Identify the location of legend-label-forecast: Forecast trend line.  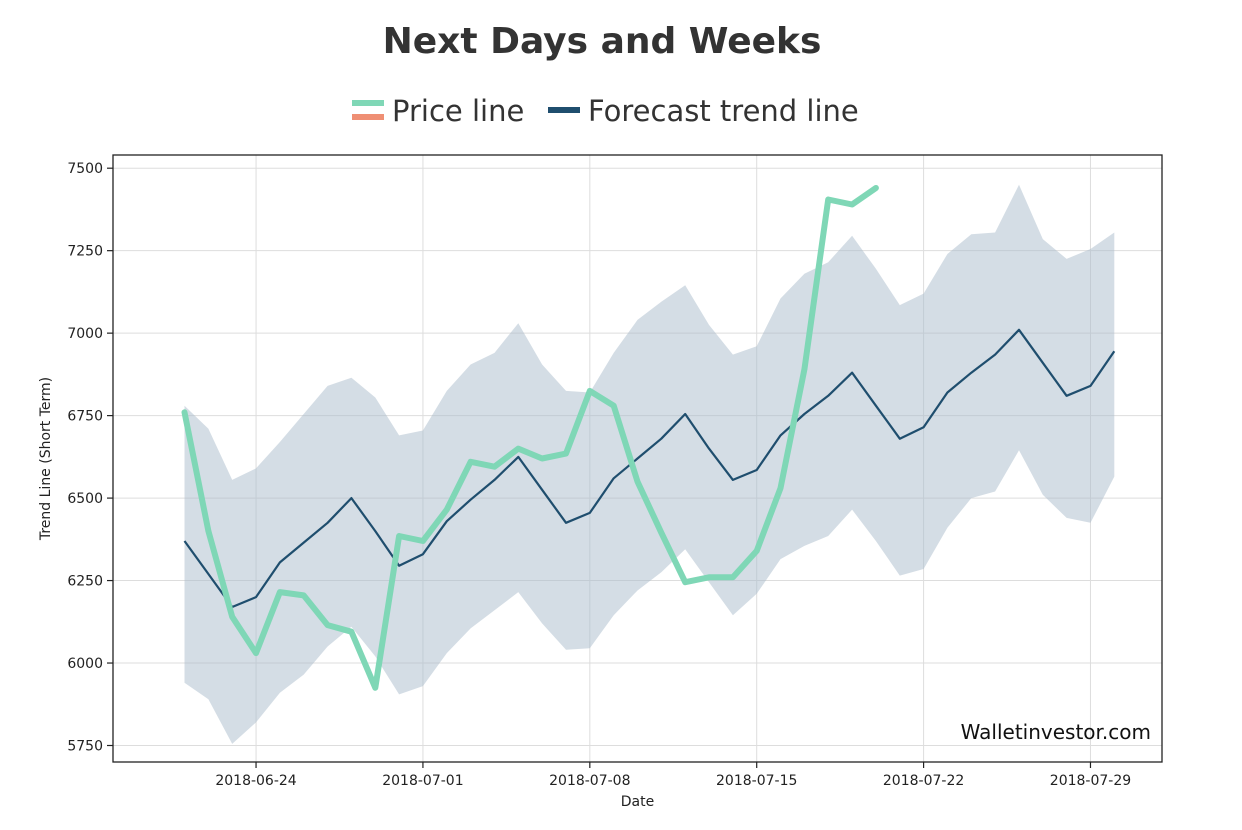
(723, 111).